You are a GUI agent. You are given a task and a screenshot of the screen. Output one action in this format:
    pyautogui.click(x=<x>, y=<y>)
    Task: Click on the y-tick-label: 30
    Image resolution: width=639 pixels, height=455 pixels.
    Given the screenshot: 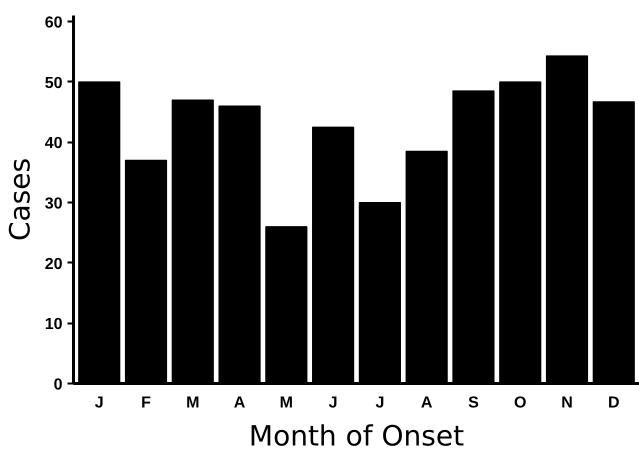 What is the action you would take?
    pyautogui.click(x=53, y=204)
    